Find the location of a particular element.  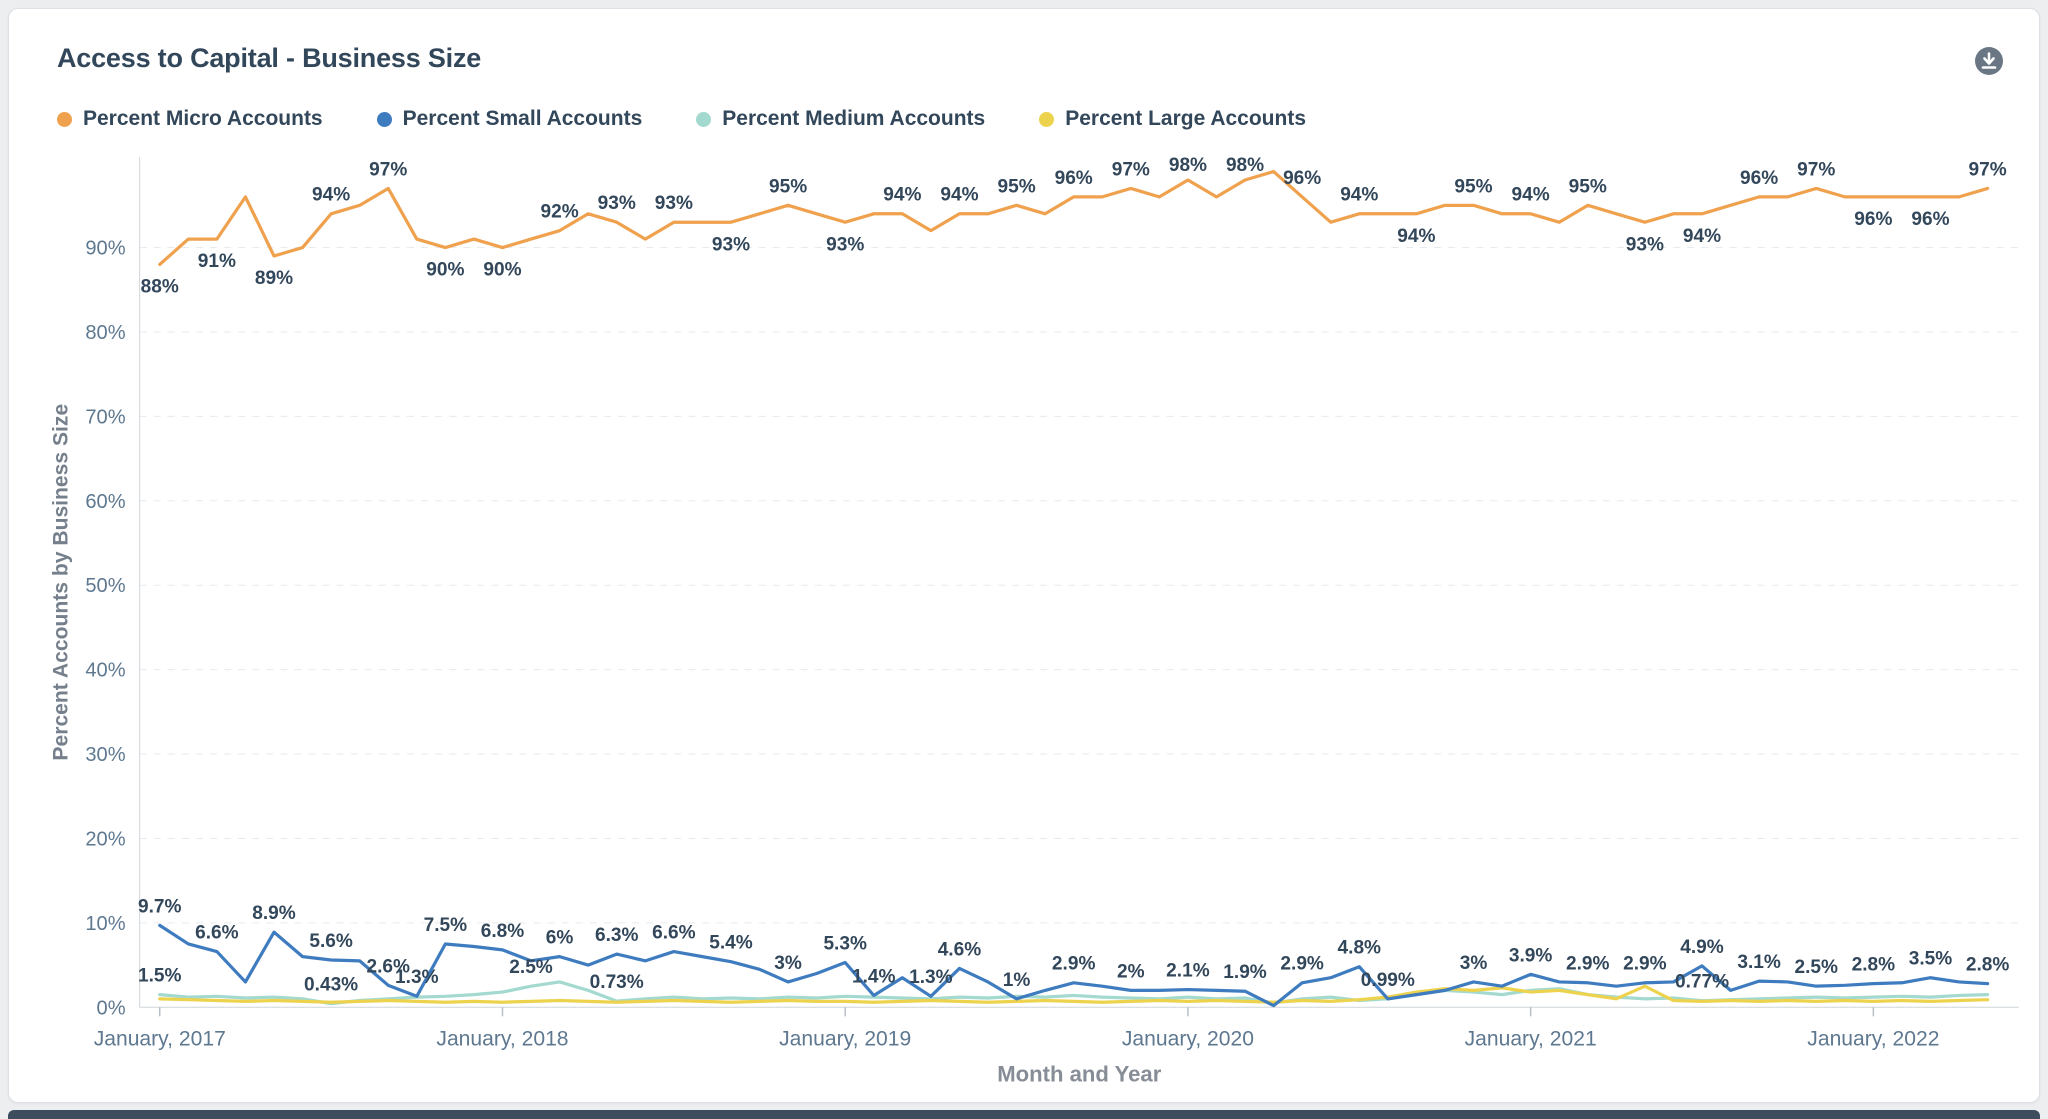

data-label: 5.3% is located at coordinates (845, 943).